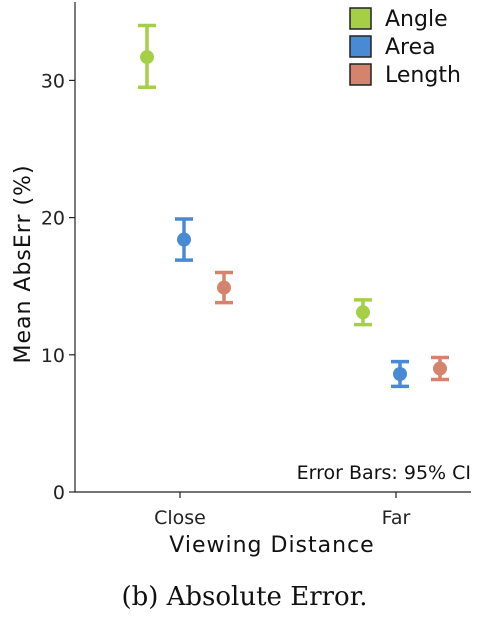 The height and width of the screenshot is (621, 489). Describe the element at coordinates (244, 597) in the screenshot. I see `figure-caption: (b) Absolute Error.` at that location.